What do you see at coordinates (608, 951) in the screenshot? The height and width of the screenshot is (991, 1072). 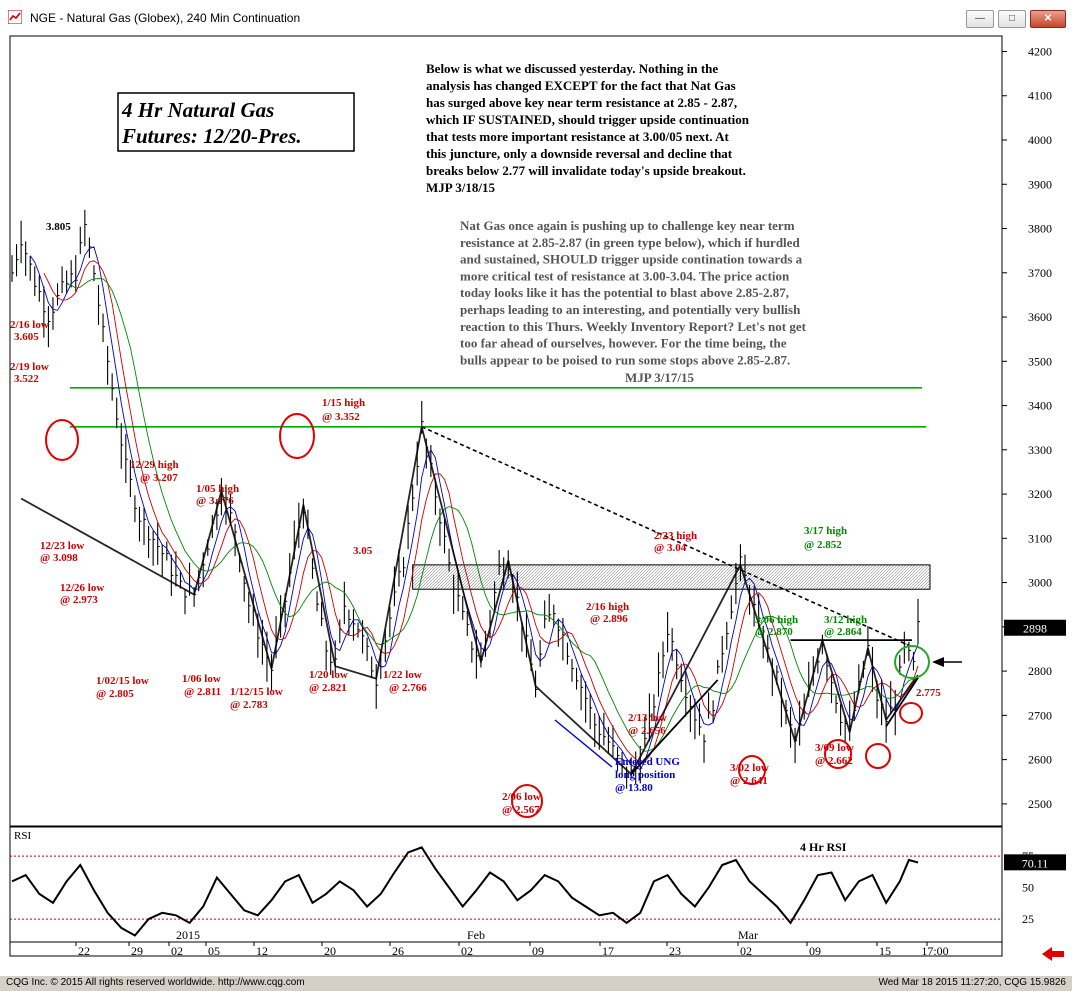 I see `x-tick-label: 17` at bounding box center [608, 951].